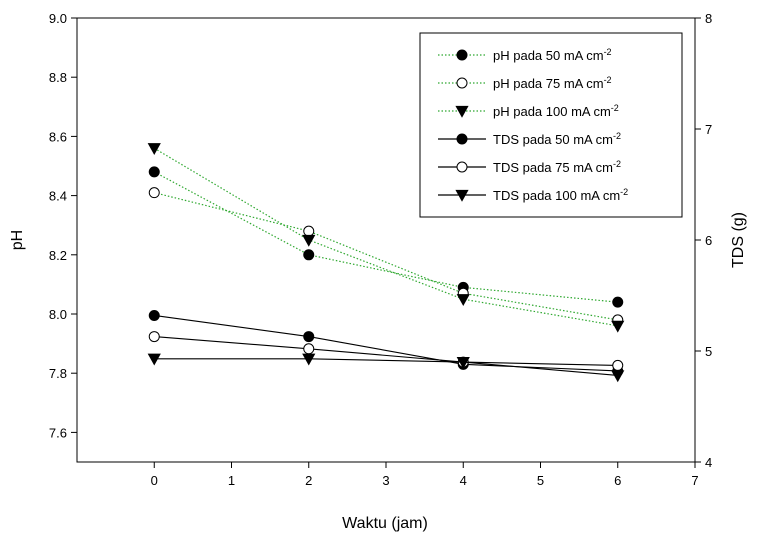 This screenshot has width=760, height=539. I want to click on x-tick-label: 0, so click(154, 480).